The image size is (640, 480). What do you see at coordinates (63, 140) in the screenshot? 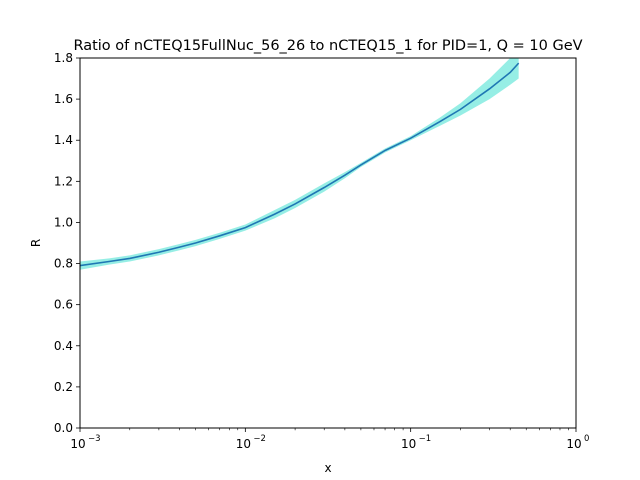
I see `y-tick-label: 1.4` at bounding box center [63, 140].